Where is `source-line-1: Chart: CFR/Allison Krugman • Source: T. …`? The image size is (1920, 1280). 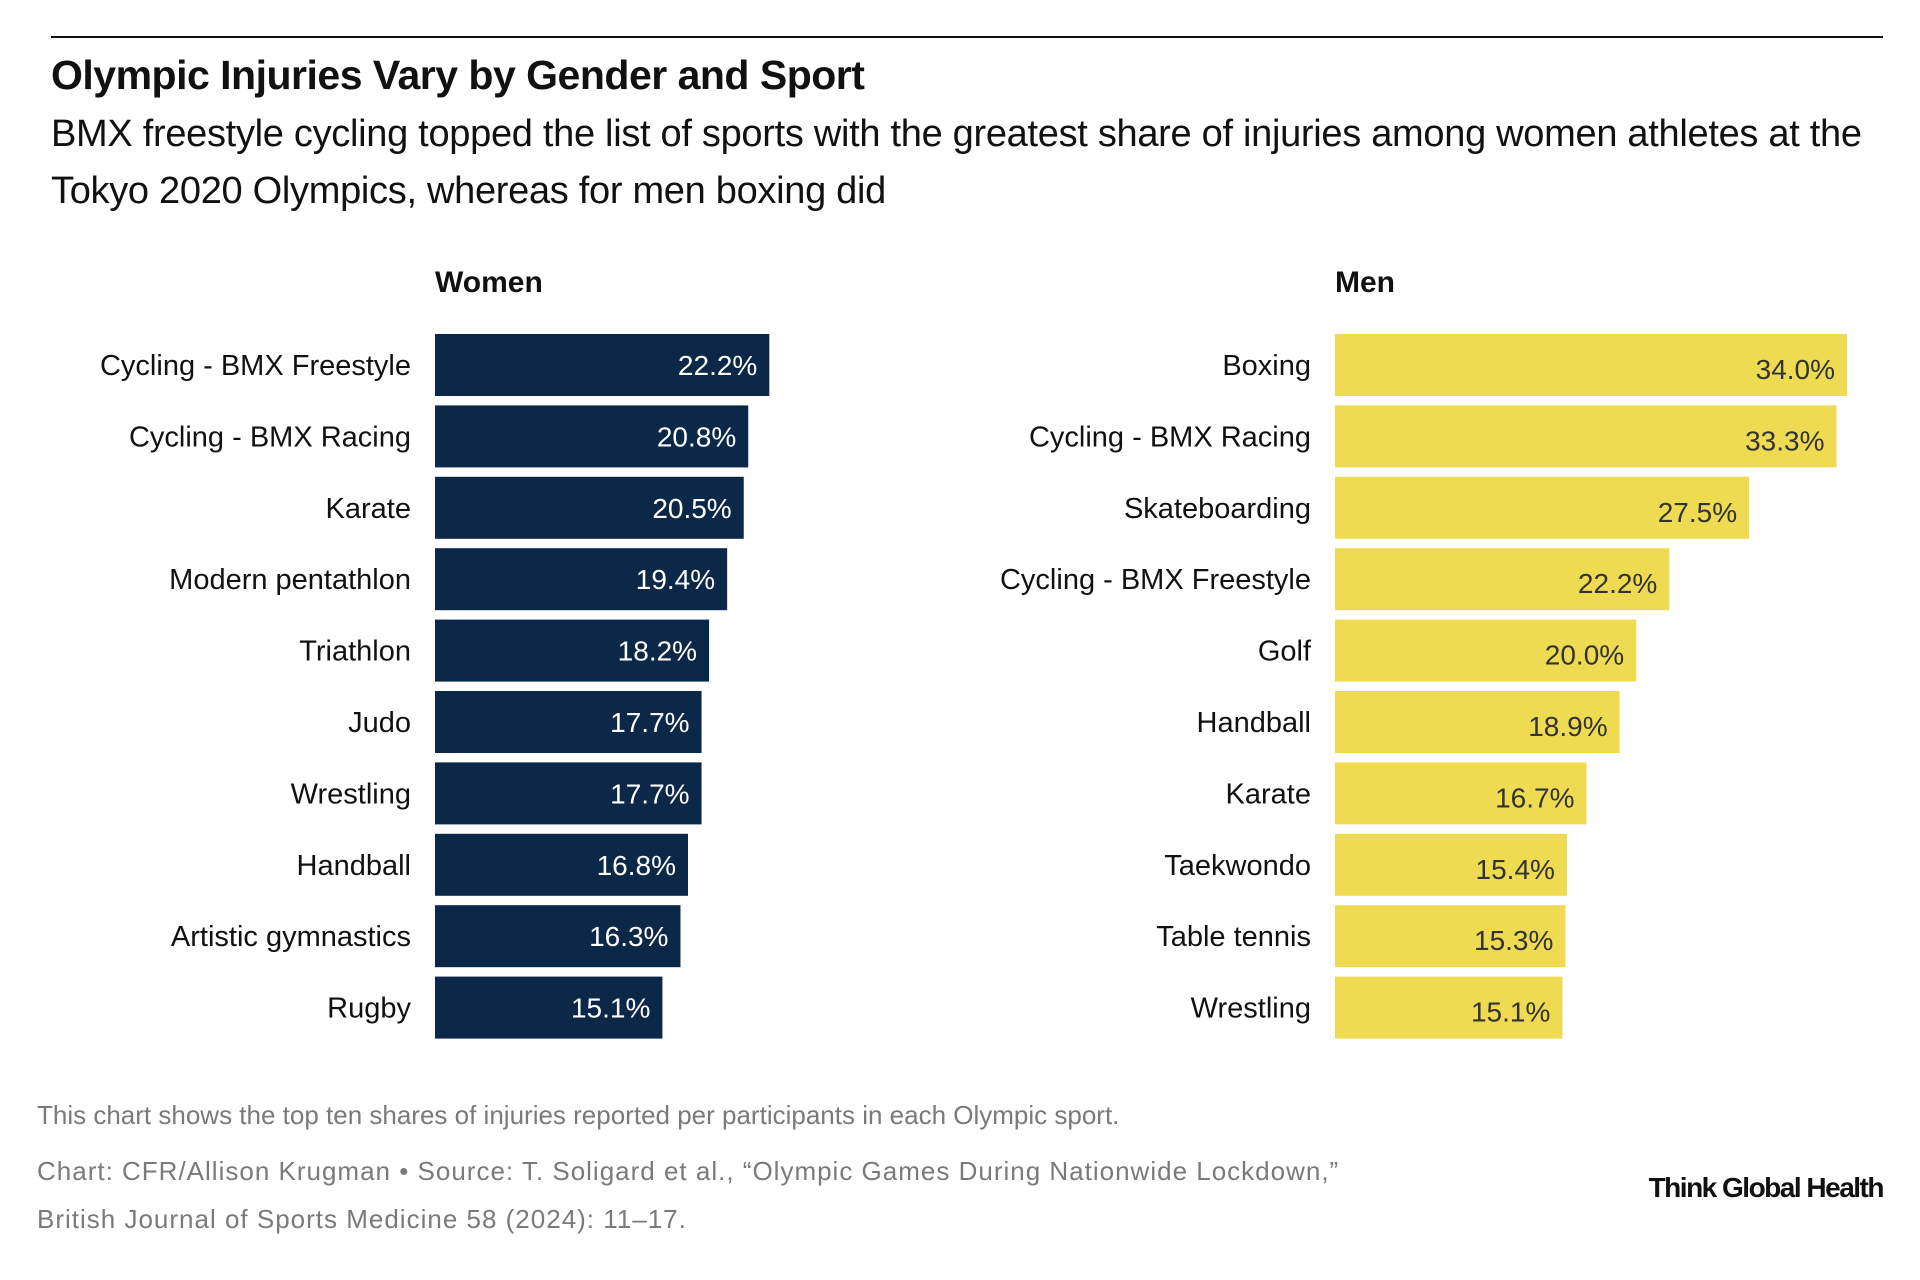
source-line-1: Chart: CFR/Allison Krugman • Source: T. … is located at coordinates (688, 1171).